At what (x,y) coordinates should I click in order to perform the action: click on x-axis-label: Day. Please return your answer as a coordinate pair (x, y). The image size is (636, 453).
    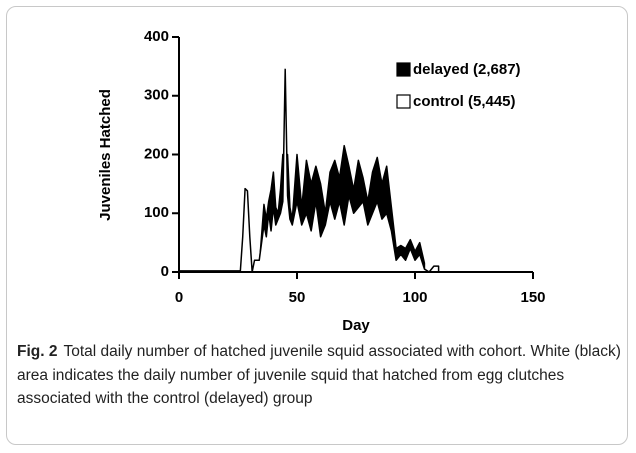
    Looking at the image, I should click on (356, 325).